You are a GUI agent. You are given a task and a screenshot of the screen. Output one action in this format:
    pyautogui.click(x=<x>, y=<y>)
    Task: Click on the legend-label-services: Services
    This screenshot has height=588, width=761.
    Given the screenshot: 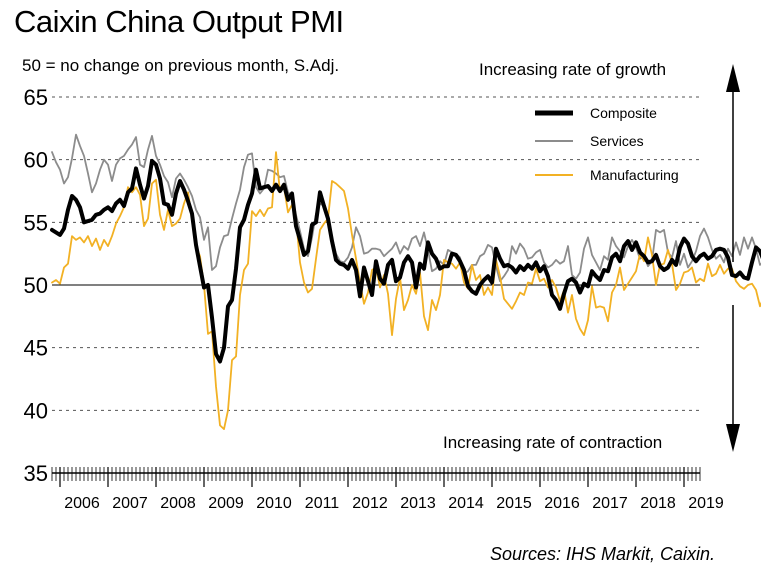 What is the action you would take?
    pyautogui.click(x=617, y=141)
    